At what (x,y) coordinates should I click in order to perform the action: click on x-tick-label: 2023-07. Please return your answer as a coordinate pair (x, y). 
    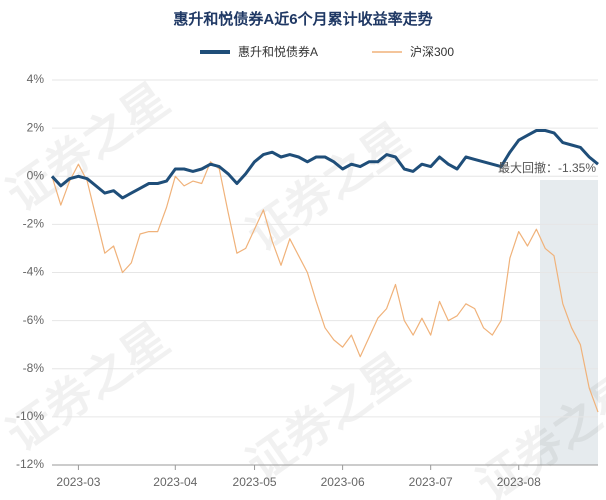
    Looking at the image, I should click on (431, 482).